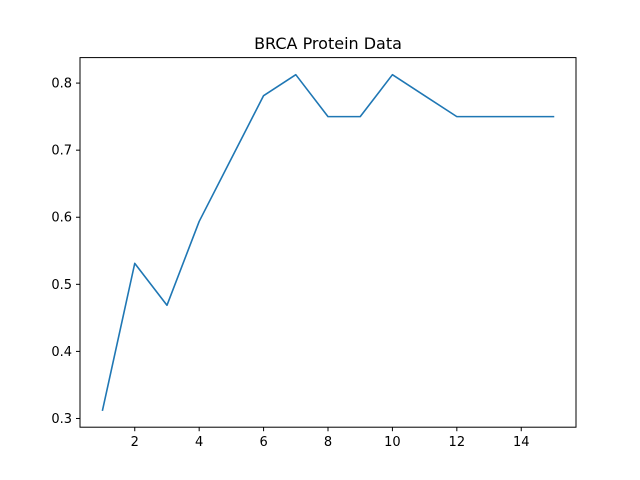 The height and width of the screenshot is (480, 640). I want to click on y-tick-label: 0.4, so click(61, 352).